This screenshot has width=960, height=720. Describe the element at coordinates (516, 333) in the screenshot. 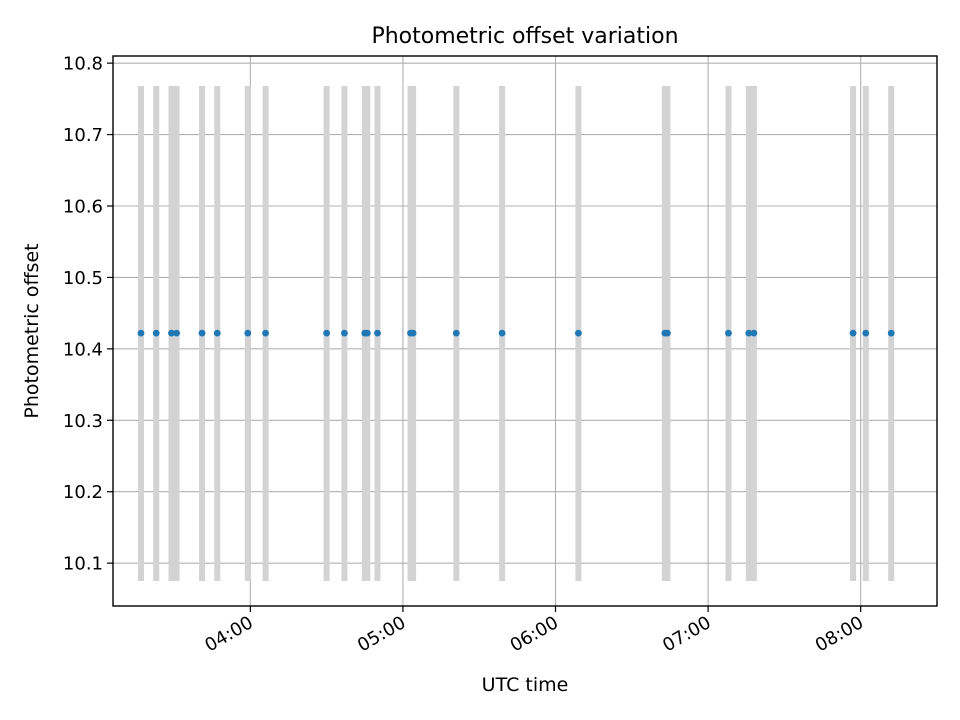

I see `data-points` at that location.